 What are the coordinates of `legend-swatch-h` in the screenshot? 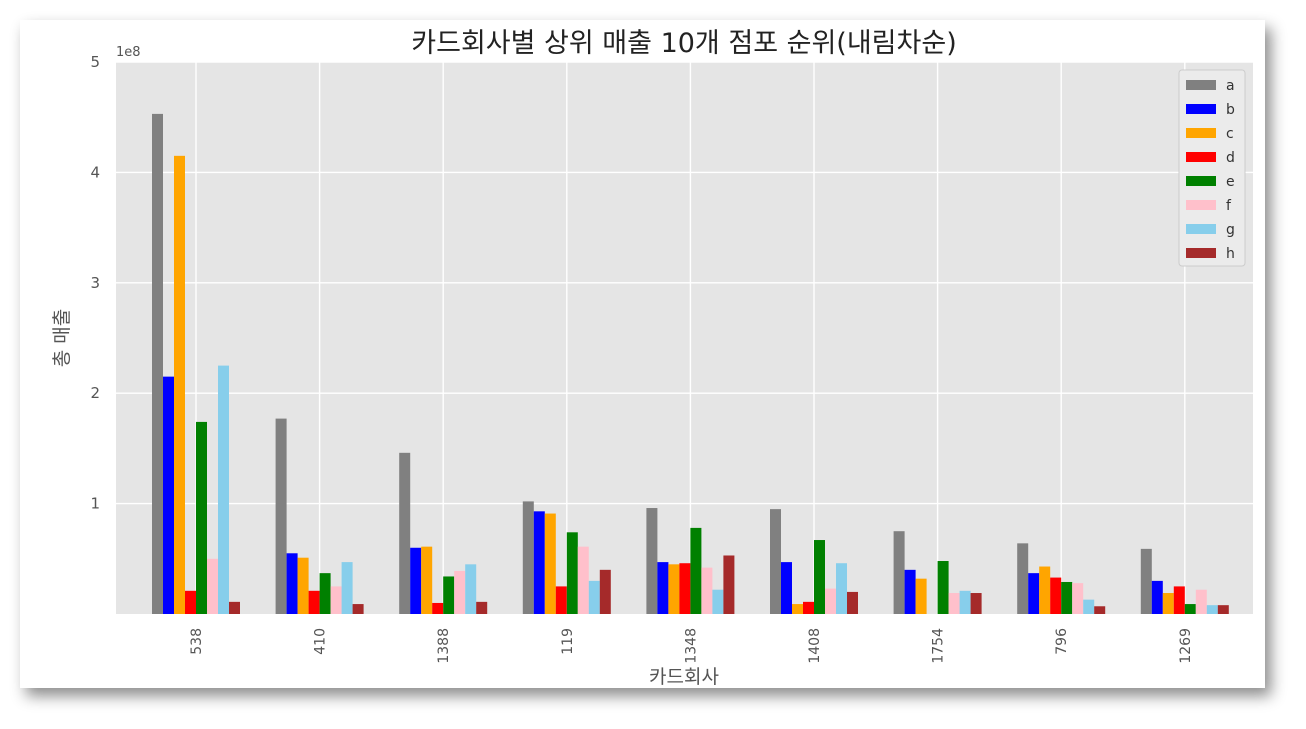 It's located at (1201, 253).